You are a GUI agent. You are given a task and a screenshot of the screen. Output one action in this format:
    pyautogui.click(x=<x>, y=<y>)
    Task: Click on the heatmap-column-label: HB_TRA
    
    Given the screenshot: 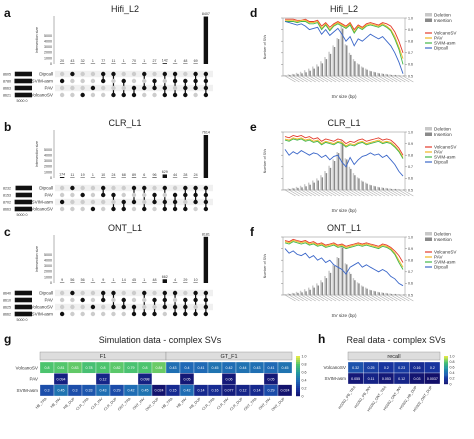 What is the action you would take?
    pyautogui.click(x=41, y=402)
    